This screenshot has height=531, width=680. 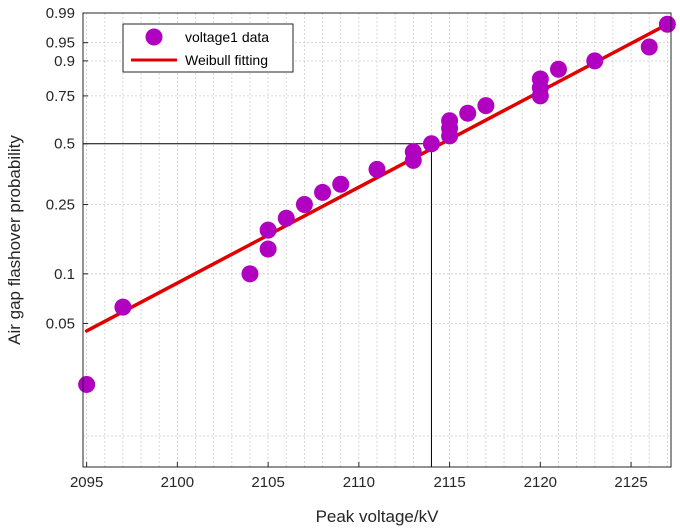 I want to click on y-axis-title: Air gap flashover probability, so click(x=14, y=240).